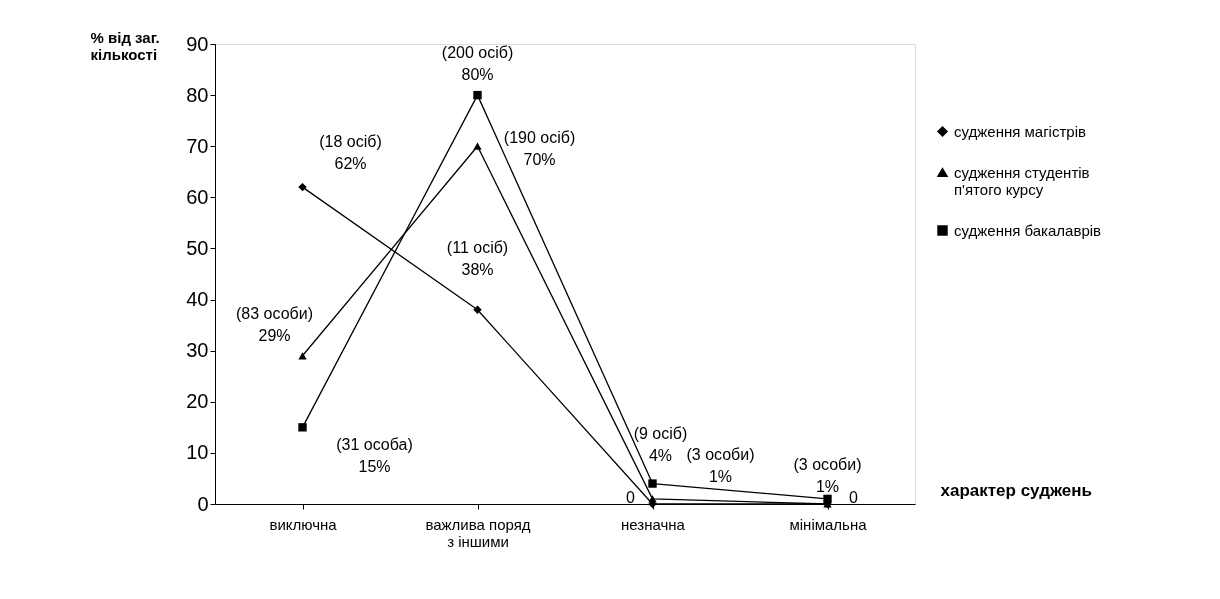  What do you see at coordinates (303, 524) in the screenshot?
I see `x-tick-label: виключна` at bounding box center [303, 524].